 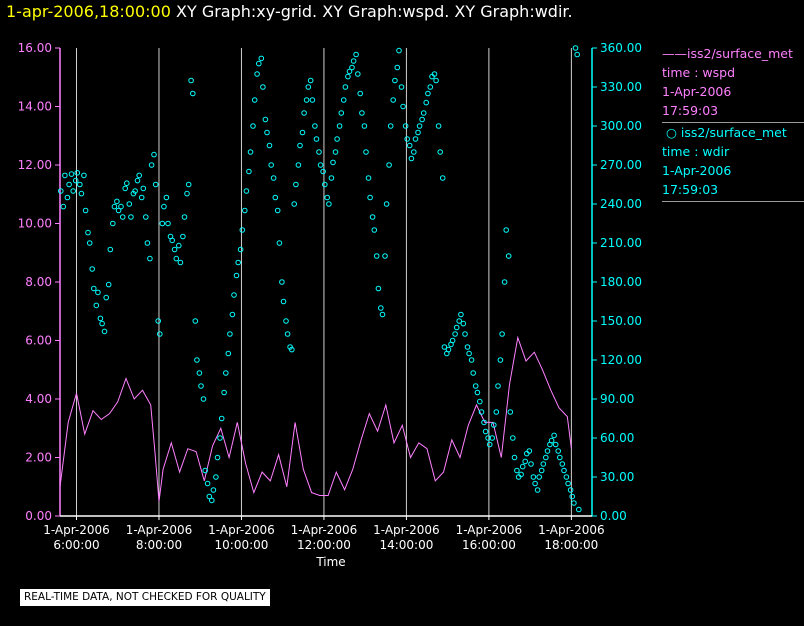 I want to click on left-tick-label-4: 8.00, so click(x=38, y=282).